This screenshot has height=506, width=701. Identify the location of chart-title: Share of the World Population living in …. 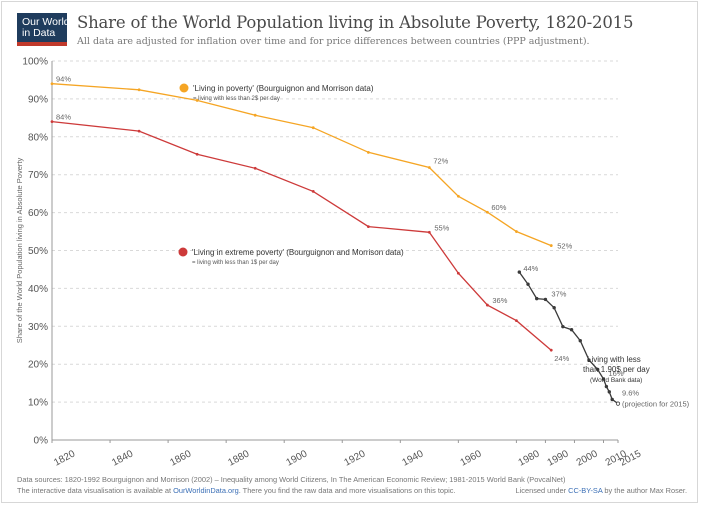
(355, 22).